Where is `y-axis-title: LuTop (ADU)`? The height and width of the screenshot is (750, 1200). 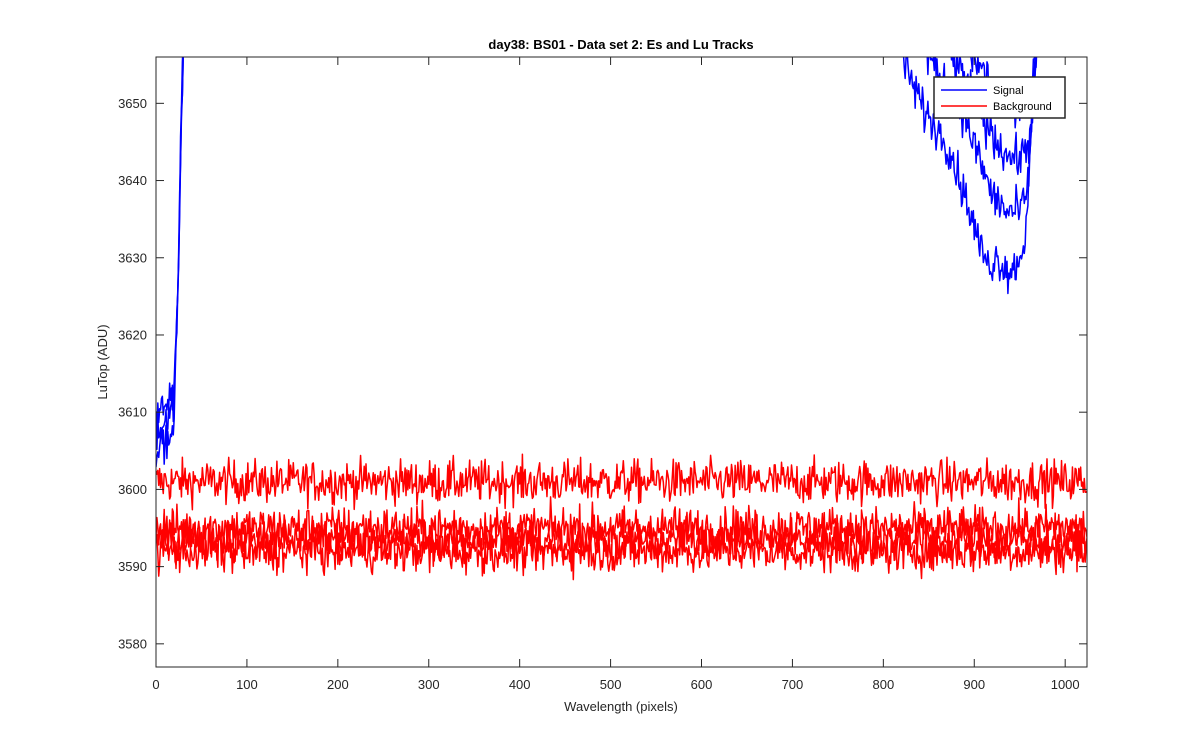
y-axis-title: LuTop (ADU) is located at coordinates (102, 361).